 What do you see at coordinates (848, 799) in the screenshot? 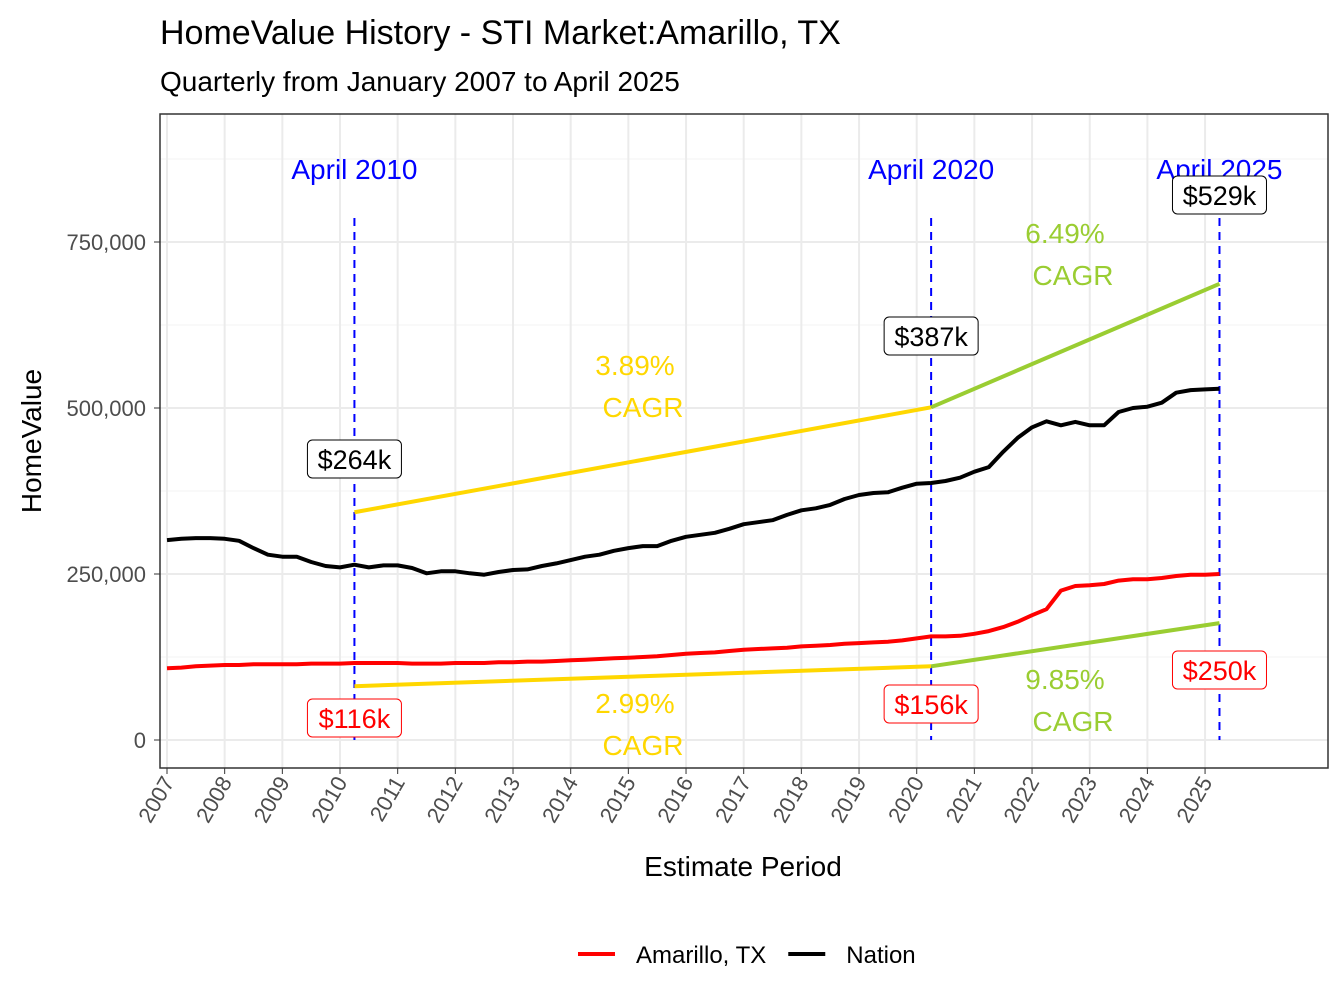
I see `x-tick-label: 2019` at bounding box center [848, 799].